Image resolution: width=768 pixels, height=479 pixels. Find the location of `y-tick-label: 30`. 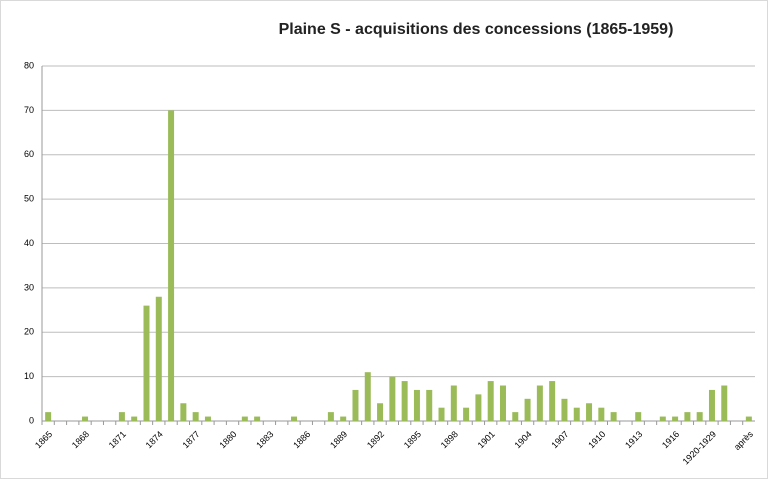

y-tick-label: 30 is located at coordinates (29, 287).